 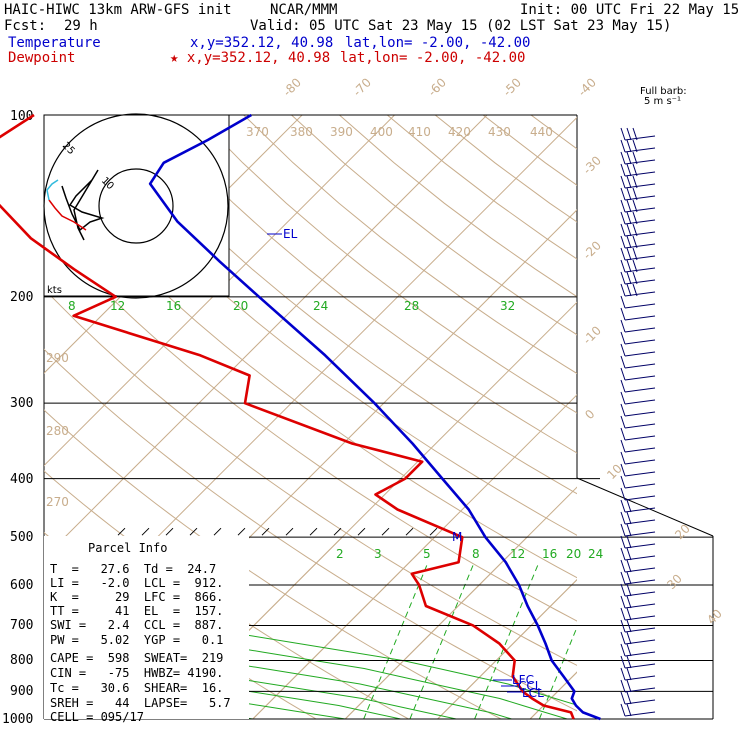 I want to click on temperature-location: x,y=352.12, 40.98, so click(x=261, y=43).